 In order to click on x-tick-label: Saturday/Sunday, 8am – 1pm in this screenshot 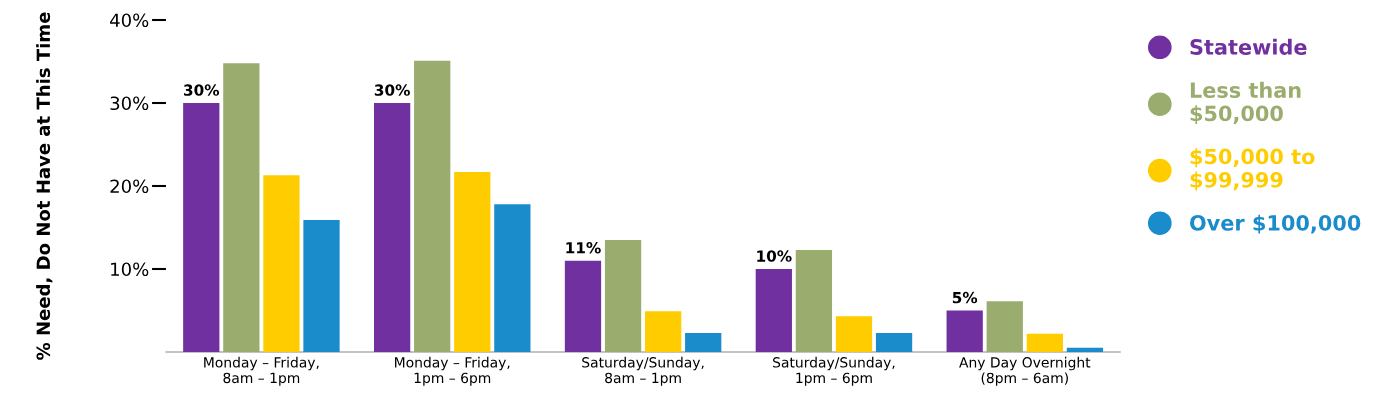, I will do `click(643, 371)`.